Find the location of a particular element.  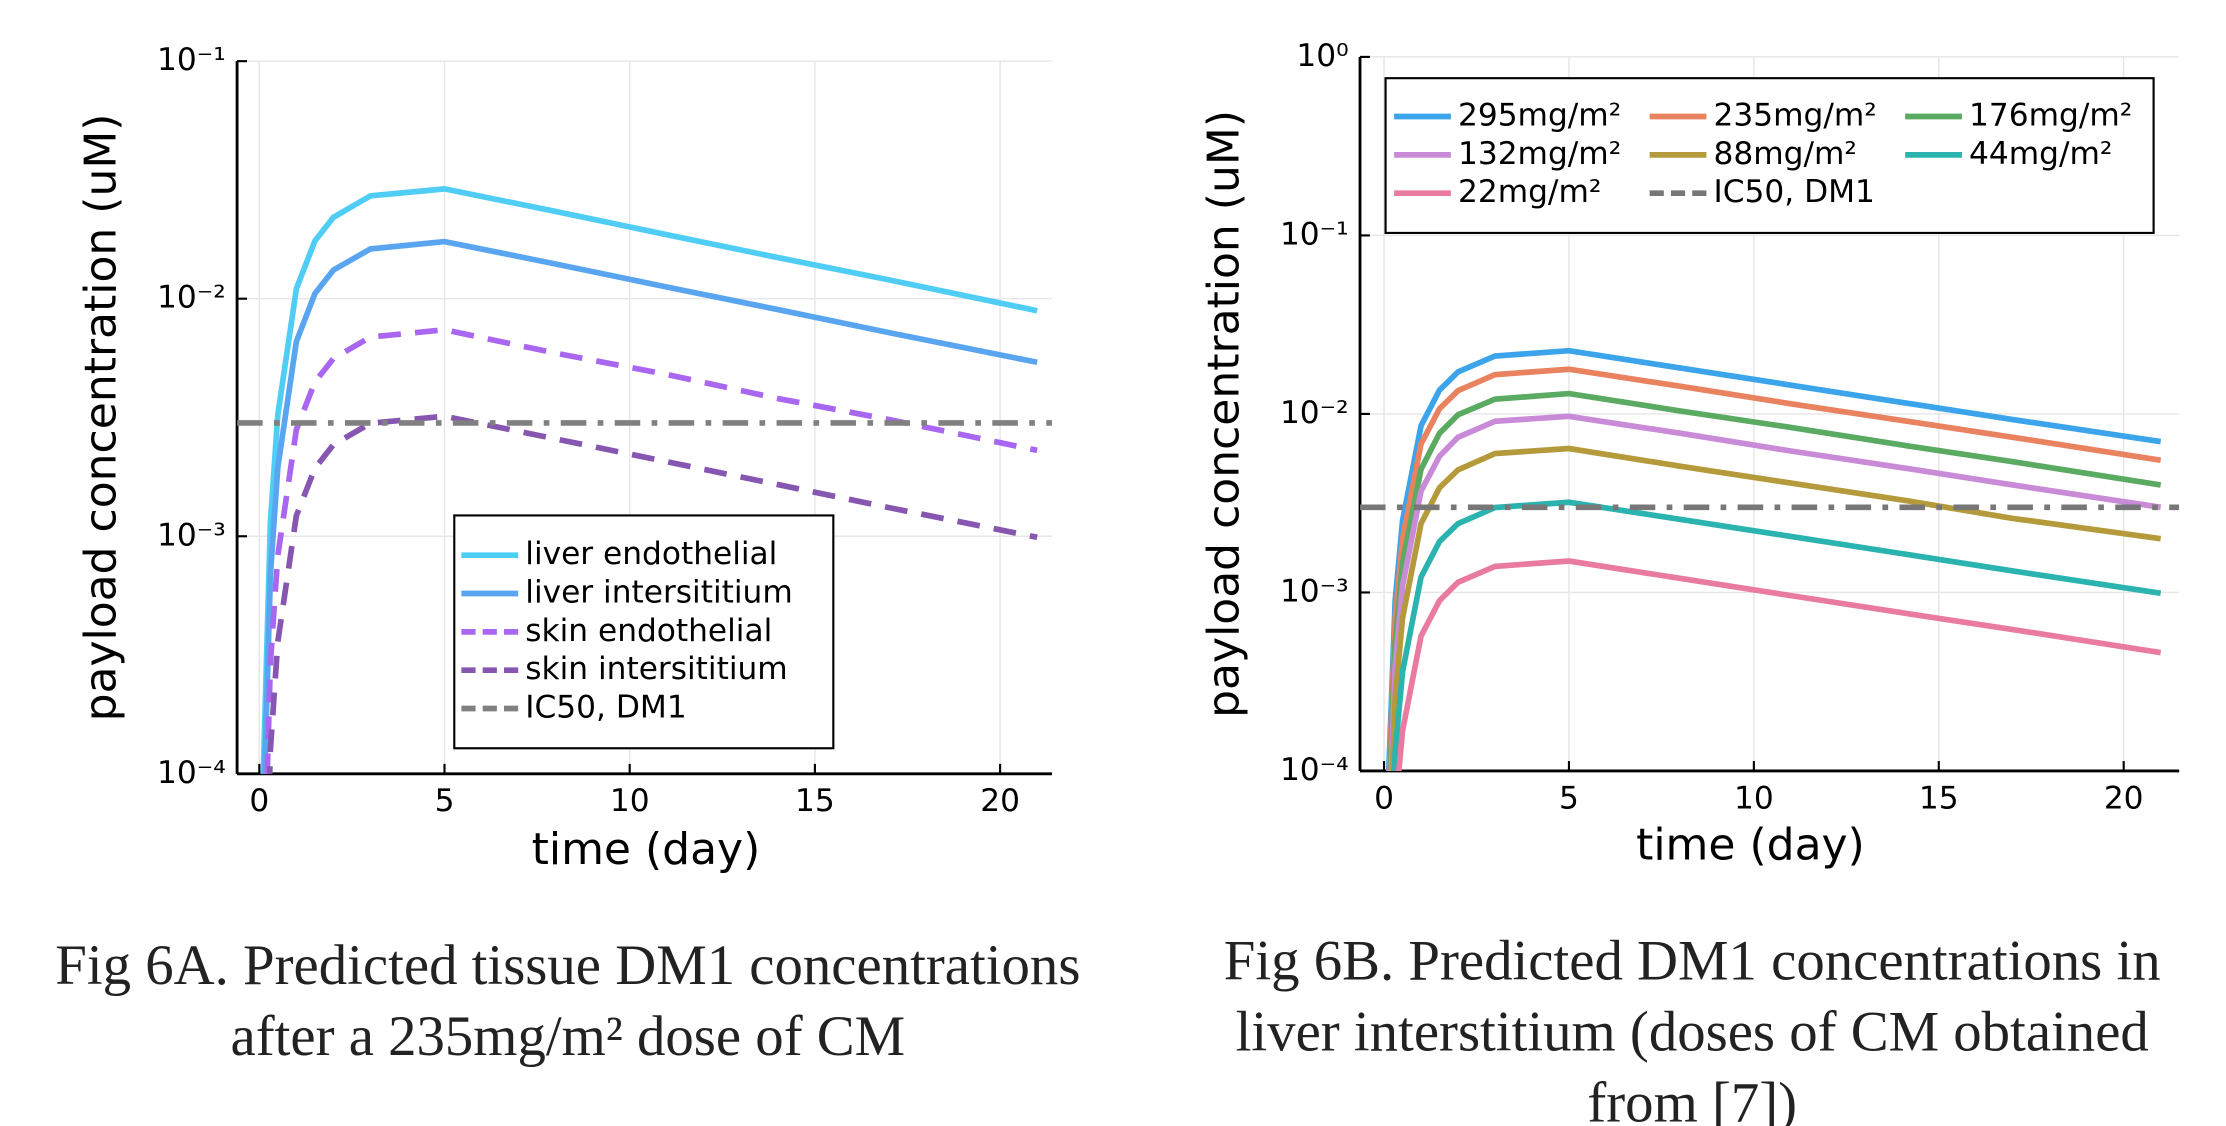

legend-label: 235mg/m² is located at coordinates (1795, 116).